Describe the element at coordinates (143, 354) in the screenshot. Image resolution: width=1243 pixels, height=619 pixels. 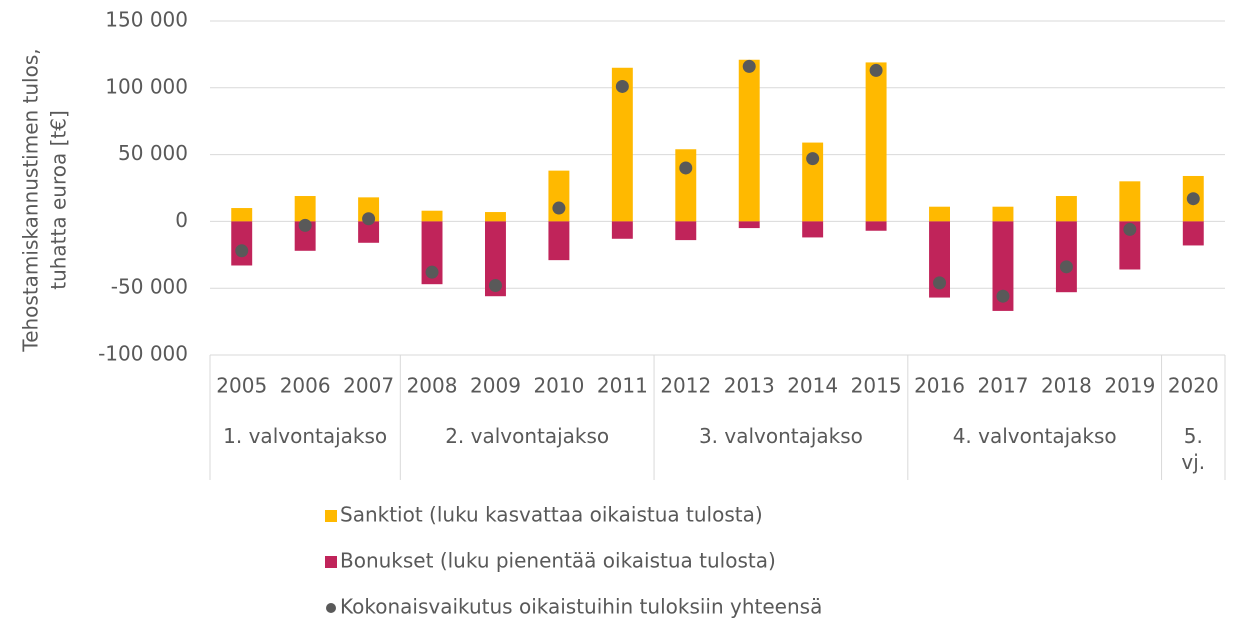
I see `y-tick-label: -100 000` at that location.